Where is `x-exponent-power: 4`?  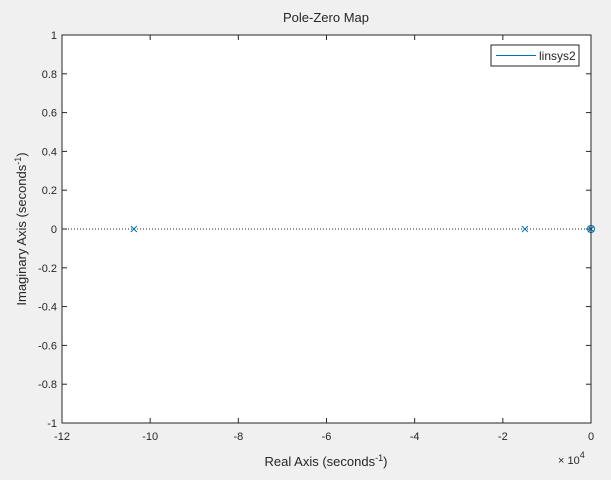
x-exponent-power: 4 is located at coordinates (582, 455).